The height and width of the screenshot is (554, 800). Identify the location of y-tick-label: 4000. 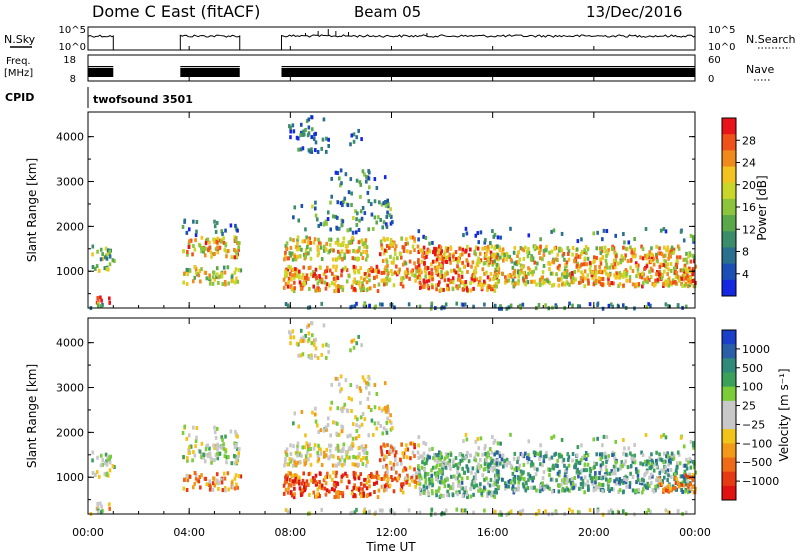
(70, 137).